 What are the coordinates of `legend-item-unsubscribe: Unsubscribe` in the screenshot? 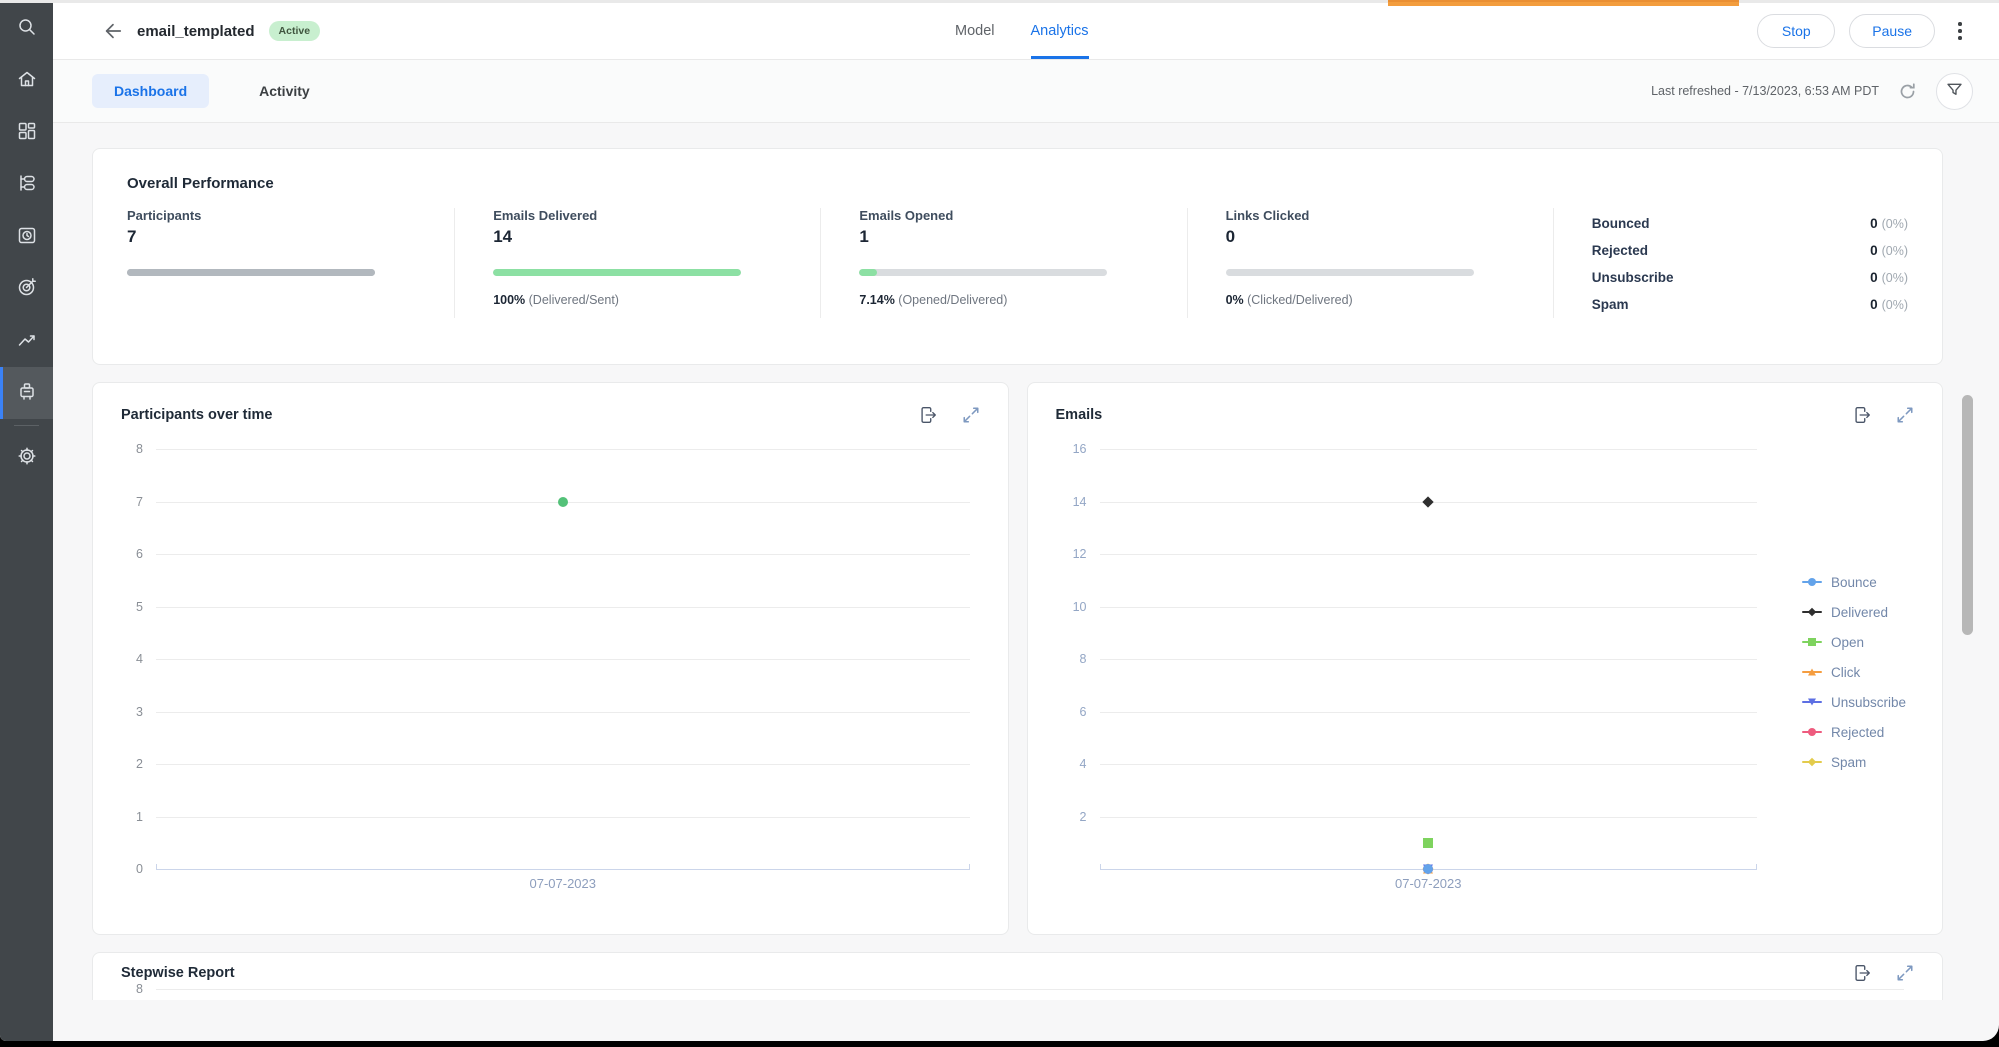 It's located at (1853, 702).